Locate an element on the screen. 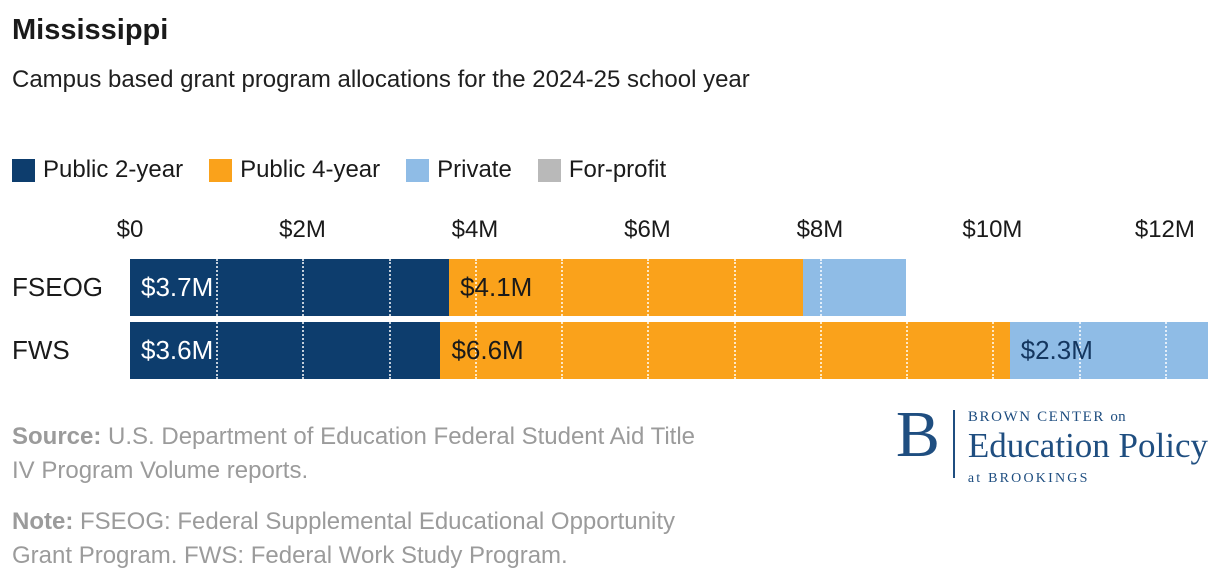 This screenshot has height=584, width=1220. x-axis-tick-12m: $12M is located at coordinates (1164, 229).